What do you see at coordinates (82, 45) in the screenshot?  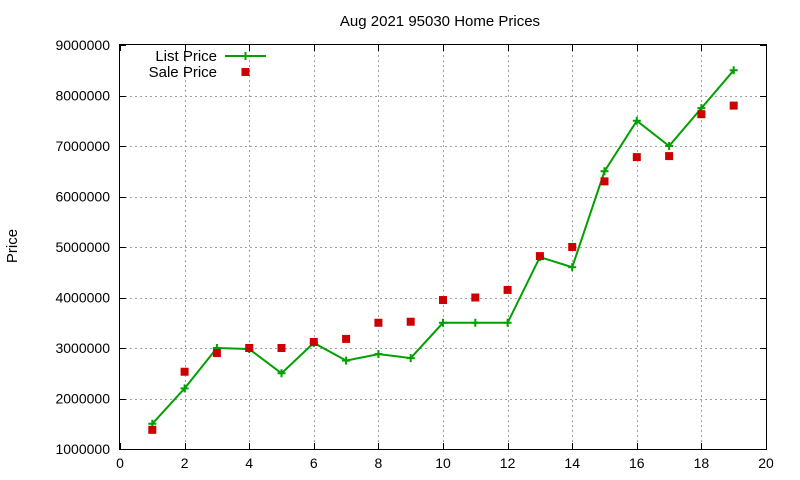 I see `y-tick-label: 9000000` at bounding box center [82, 45].